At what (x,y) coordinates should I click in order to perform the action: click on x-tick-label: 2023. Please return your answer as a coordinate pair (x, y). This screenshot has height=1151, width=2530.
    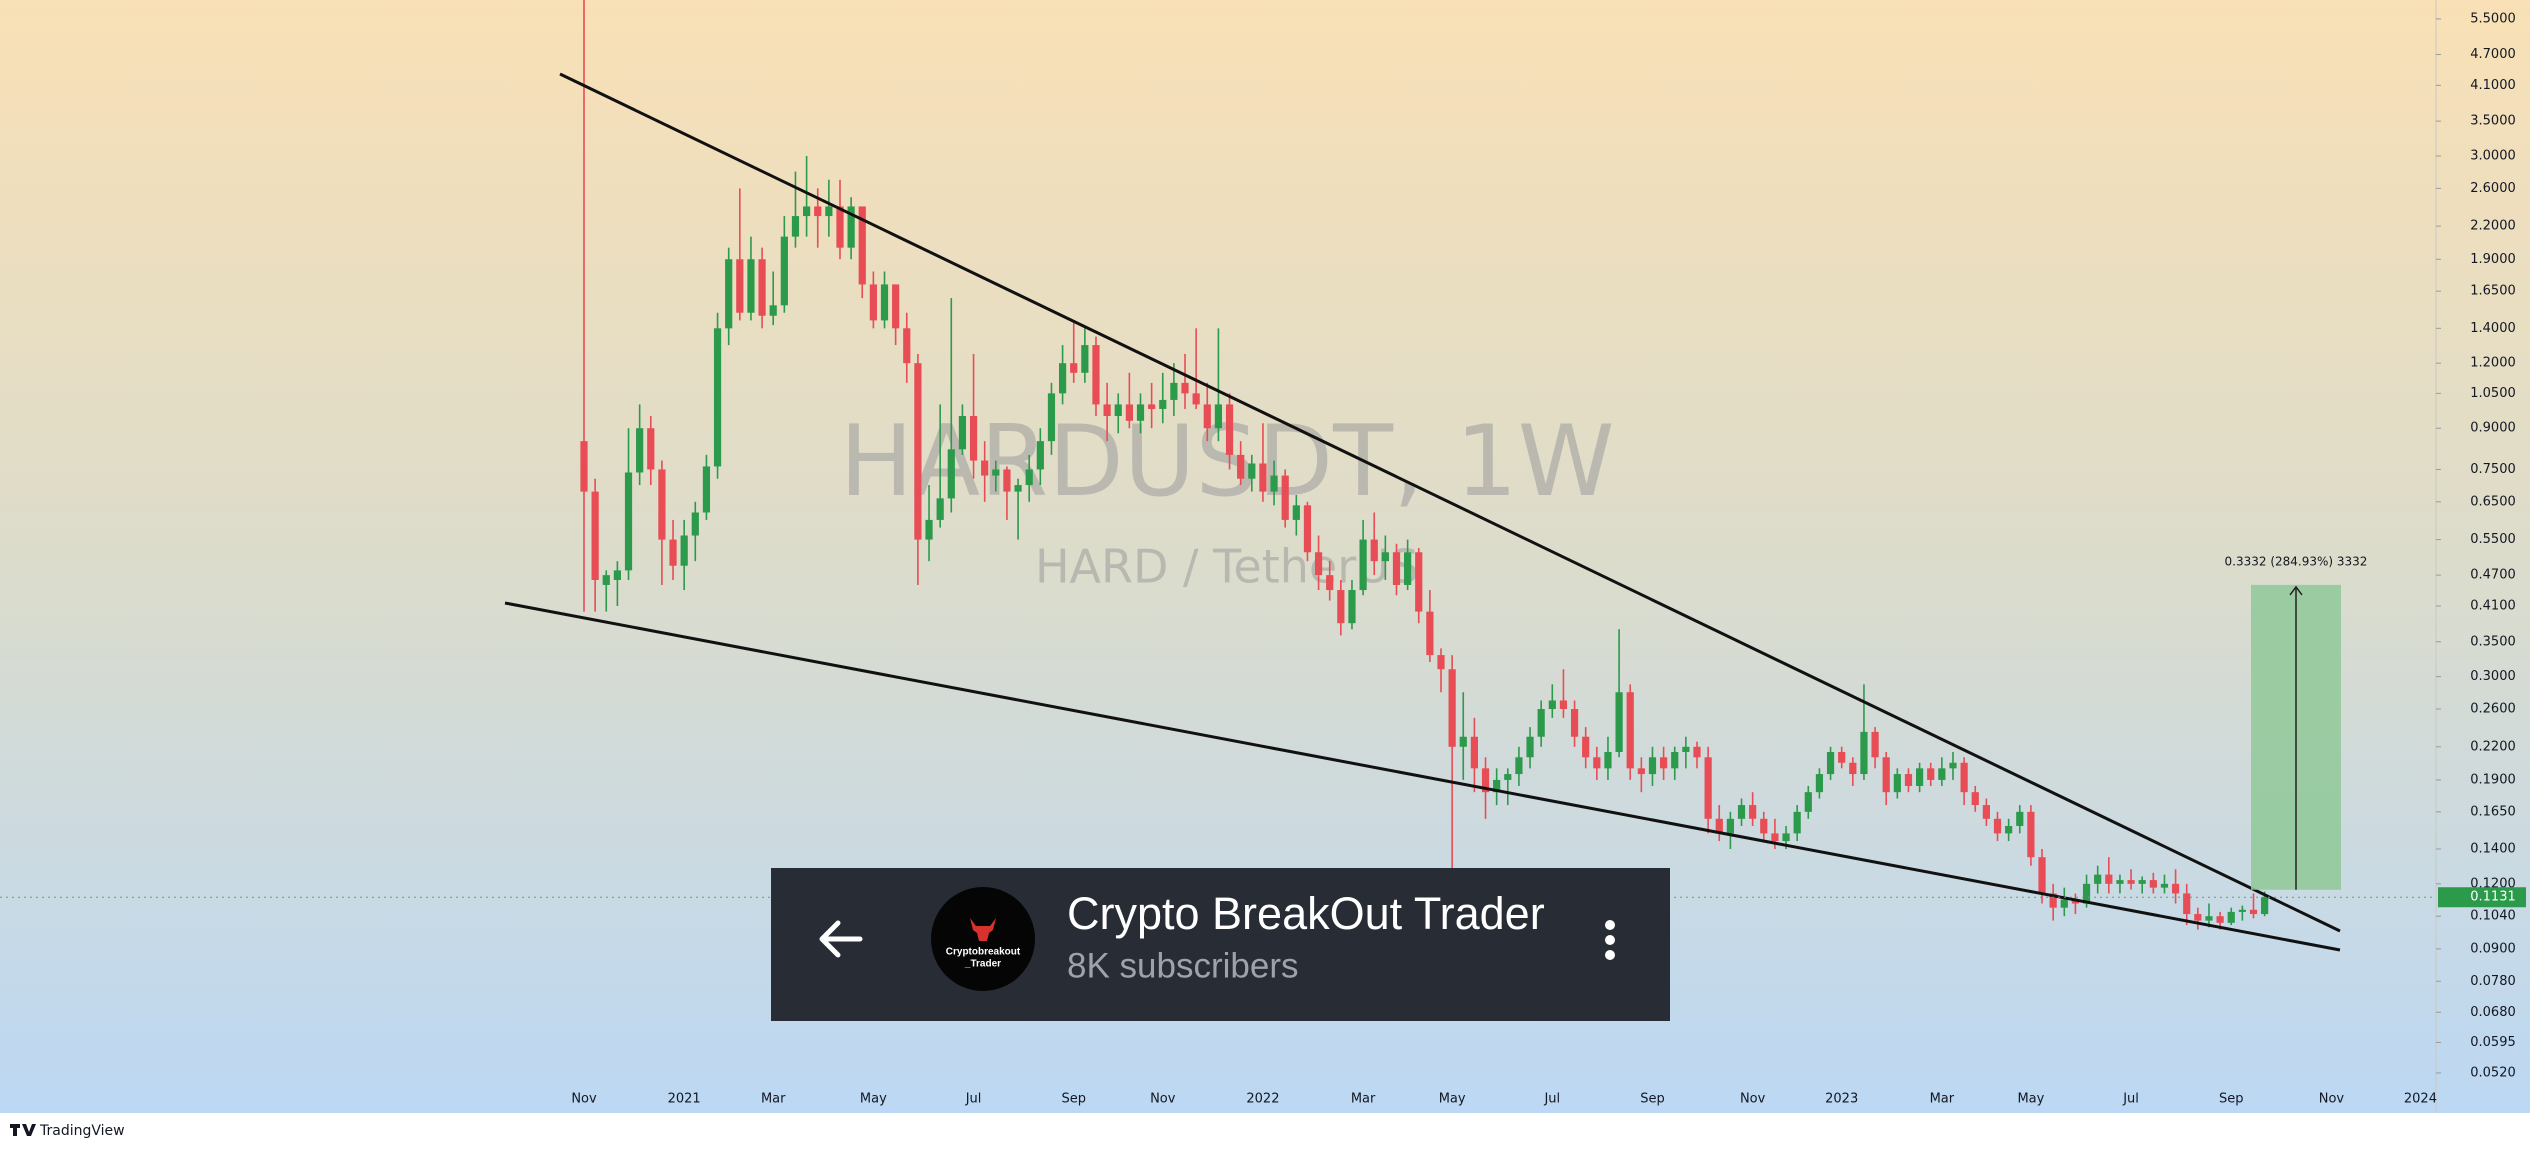
    Looking at the image, I should click on (1841, 1099).